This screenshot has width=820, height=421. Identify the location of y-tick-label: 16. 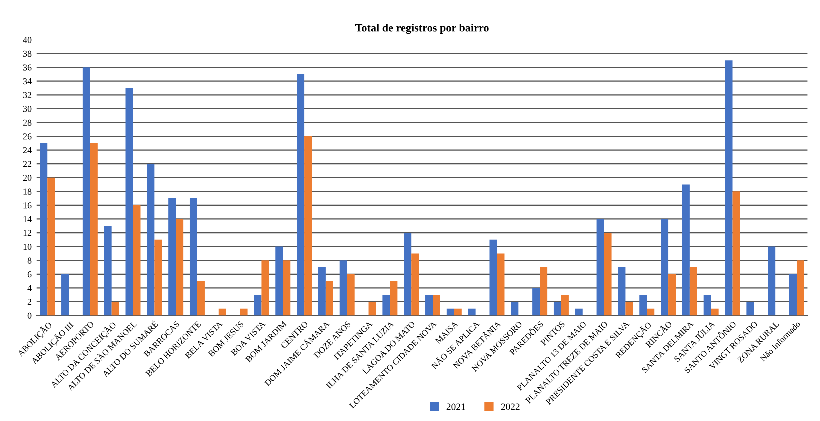
(28, 205).